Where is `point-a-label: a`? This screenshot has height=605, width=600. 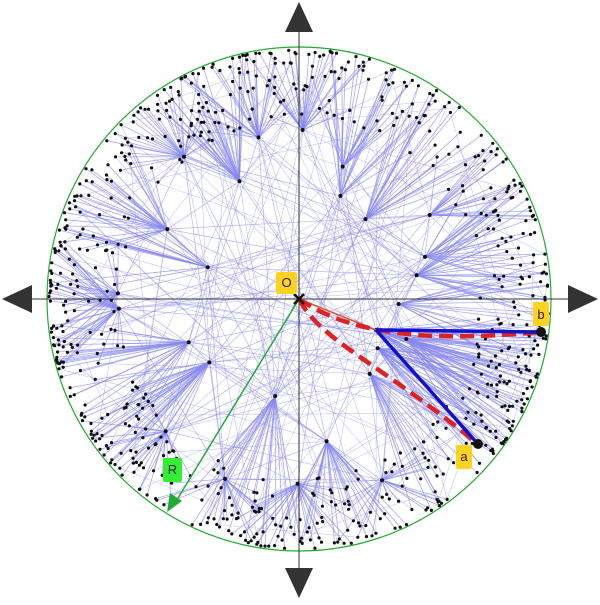
point-a-label: a is located at coordinates (464, 457).